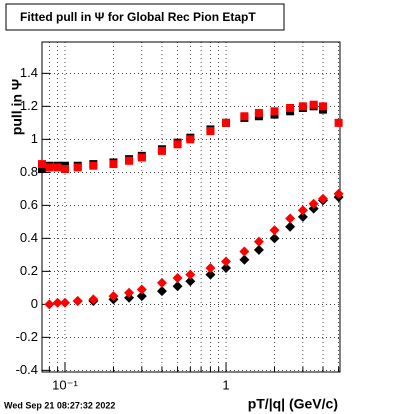 The height and width of the screenshot is (414, 400). I want to click on y-tick-label: 1.4, so click(29, 72).